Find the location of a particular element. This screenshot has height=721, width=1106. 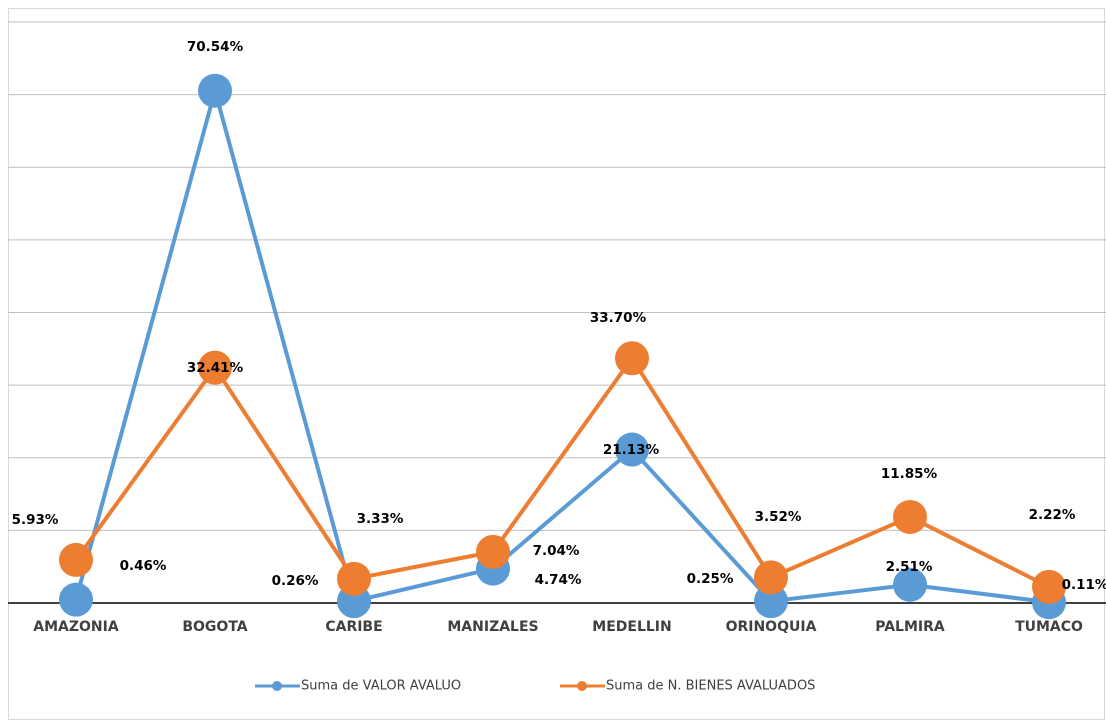

data-label: 0.26% is located at coordinates (295, 581).